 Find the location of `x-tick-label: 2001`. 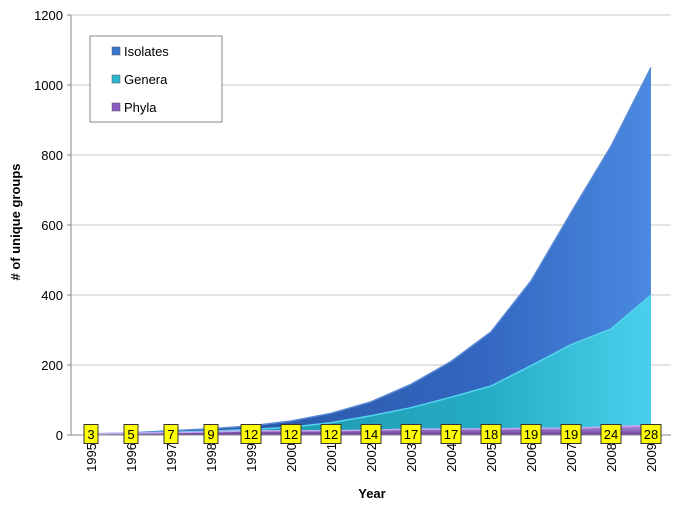

x-tick-label: 2001 is located at coordinates (331, 457).